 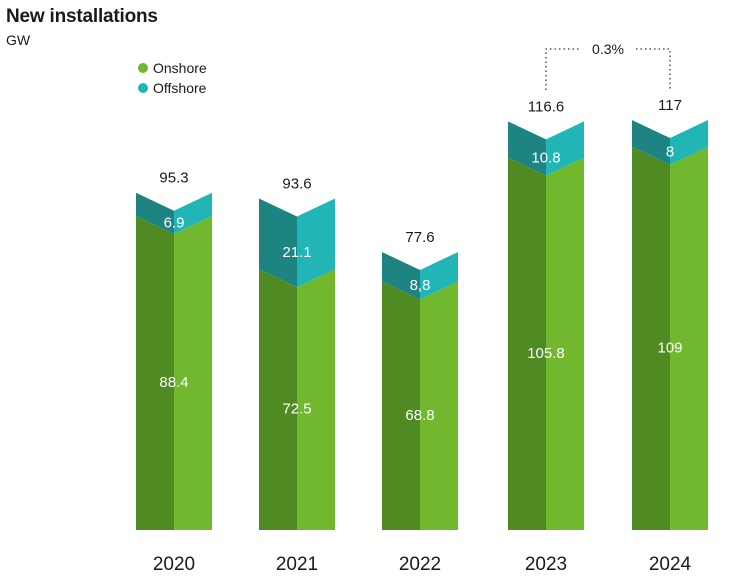 I want to click on total-label-2023: 116.6, so click(x=546, y=106).